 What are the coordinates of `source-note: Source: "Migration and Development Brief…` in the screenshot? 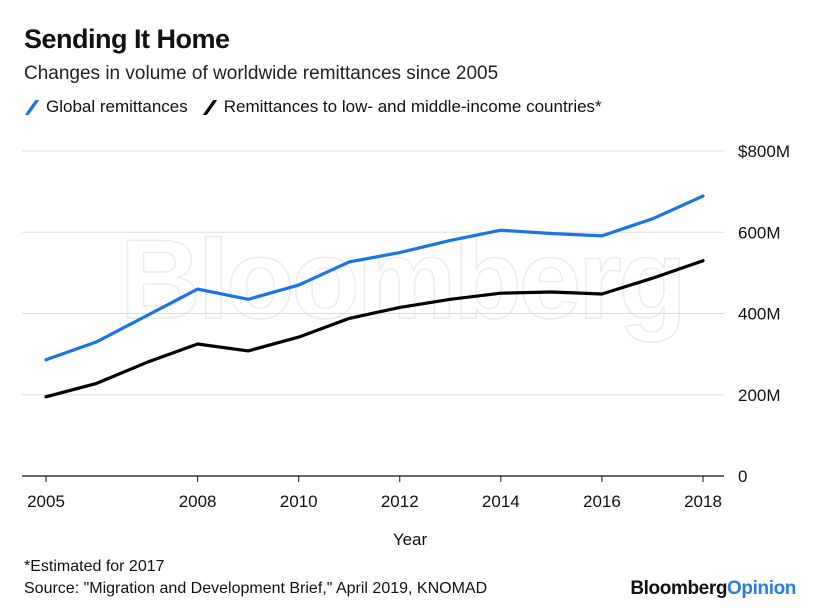 It's located at (256, 588).